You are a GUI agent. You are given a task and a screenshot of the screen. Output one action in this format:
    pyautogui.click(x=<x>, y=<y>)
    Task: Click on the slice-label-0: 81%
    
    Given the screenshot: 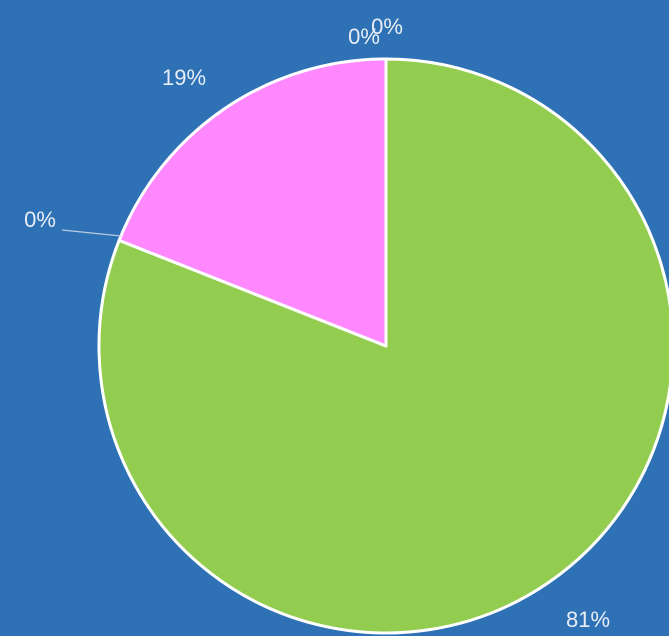 What is the action you would take?
    pyautogui.click(x=588, y=619)
    